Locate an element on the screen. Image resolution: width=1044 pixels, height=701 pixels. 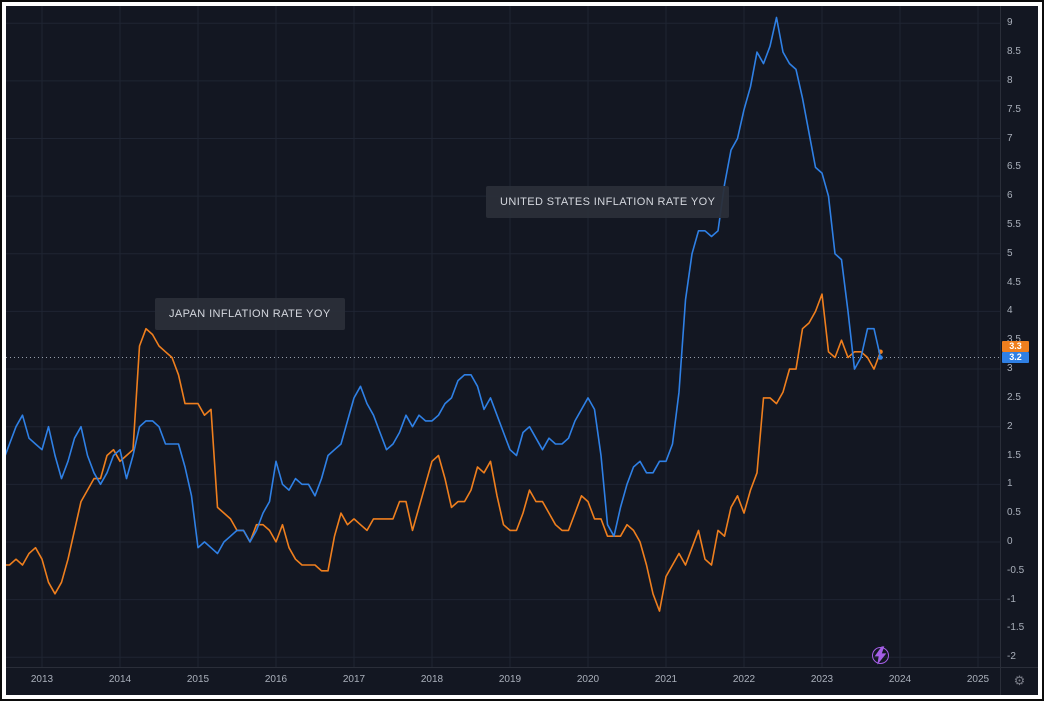
price-tick-label: 7.5 is located at coordinates (1014, 109).